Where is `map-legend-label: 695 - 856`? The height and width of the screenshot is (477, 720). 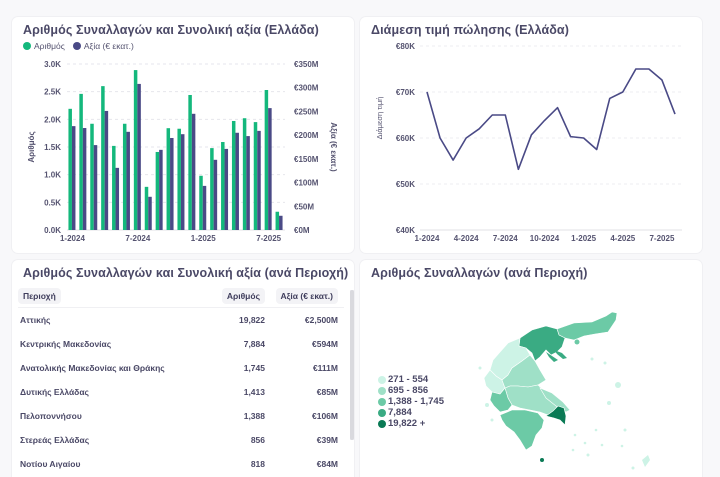 map-legend-label: 695 - 856 is located at coordinates (408, 390).